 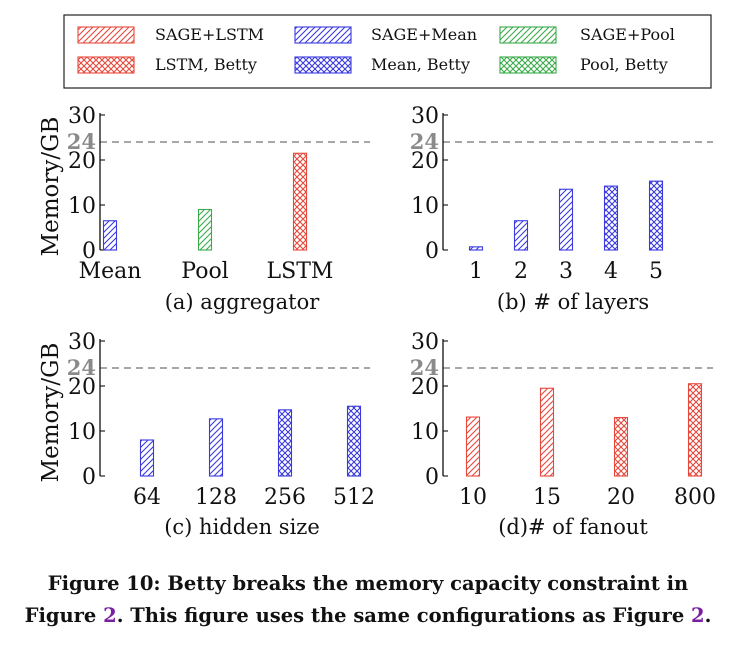 I want to click on bar-pool, so click(x=205, y=229).